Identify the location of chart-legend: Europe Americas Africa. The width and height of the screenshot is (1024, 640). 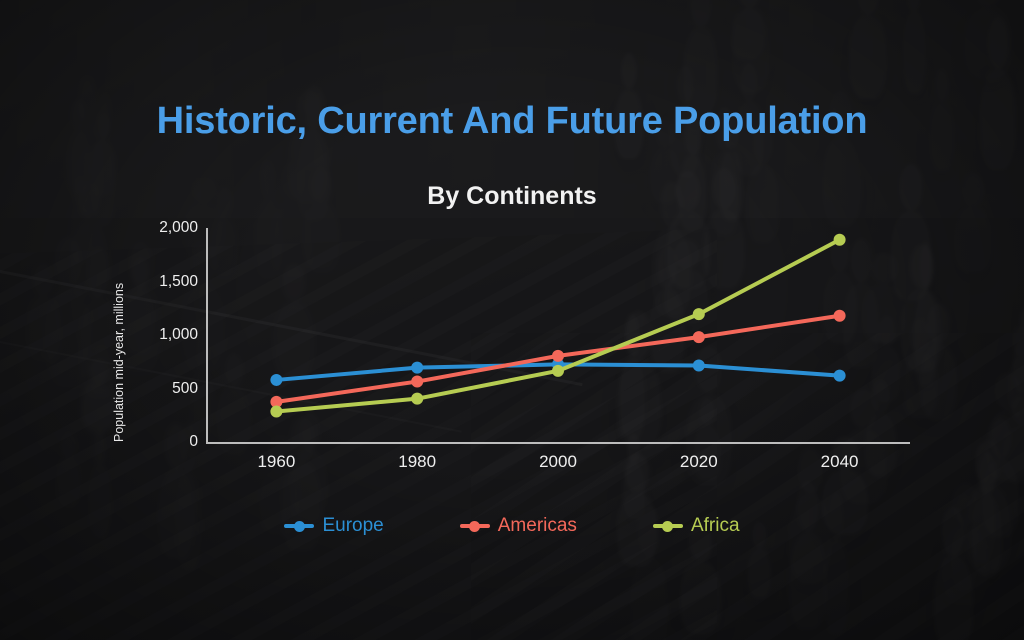
(512, 526).